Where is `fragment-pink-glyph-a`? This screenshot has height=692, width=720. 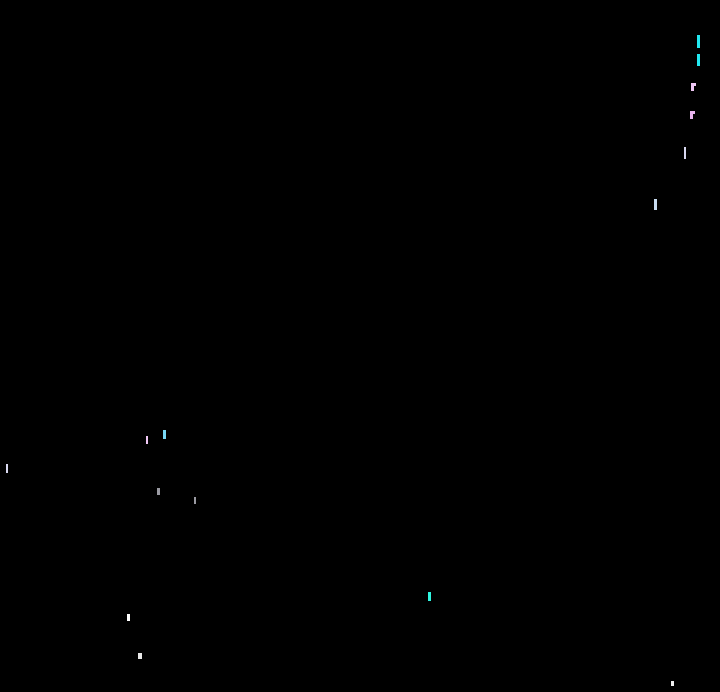 fragment-pink-glyph-a is located at coordinates (692, 87).